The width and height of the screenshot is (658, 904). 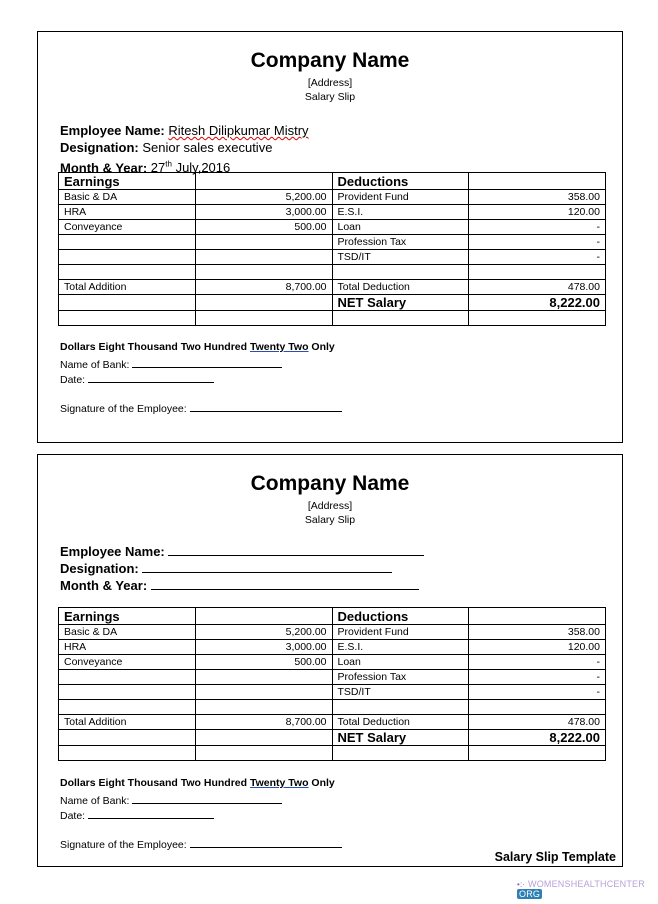 I want to click on net-salary-label: NET Salary, so click(x=400, y=302).